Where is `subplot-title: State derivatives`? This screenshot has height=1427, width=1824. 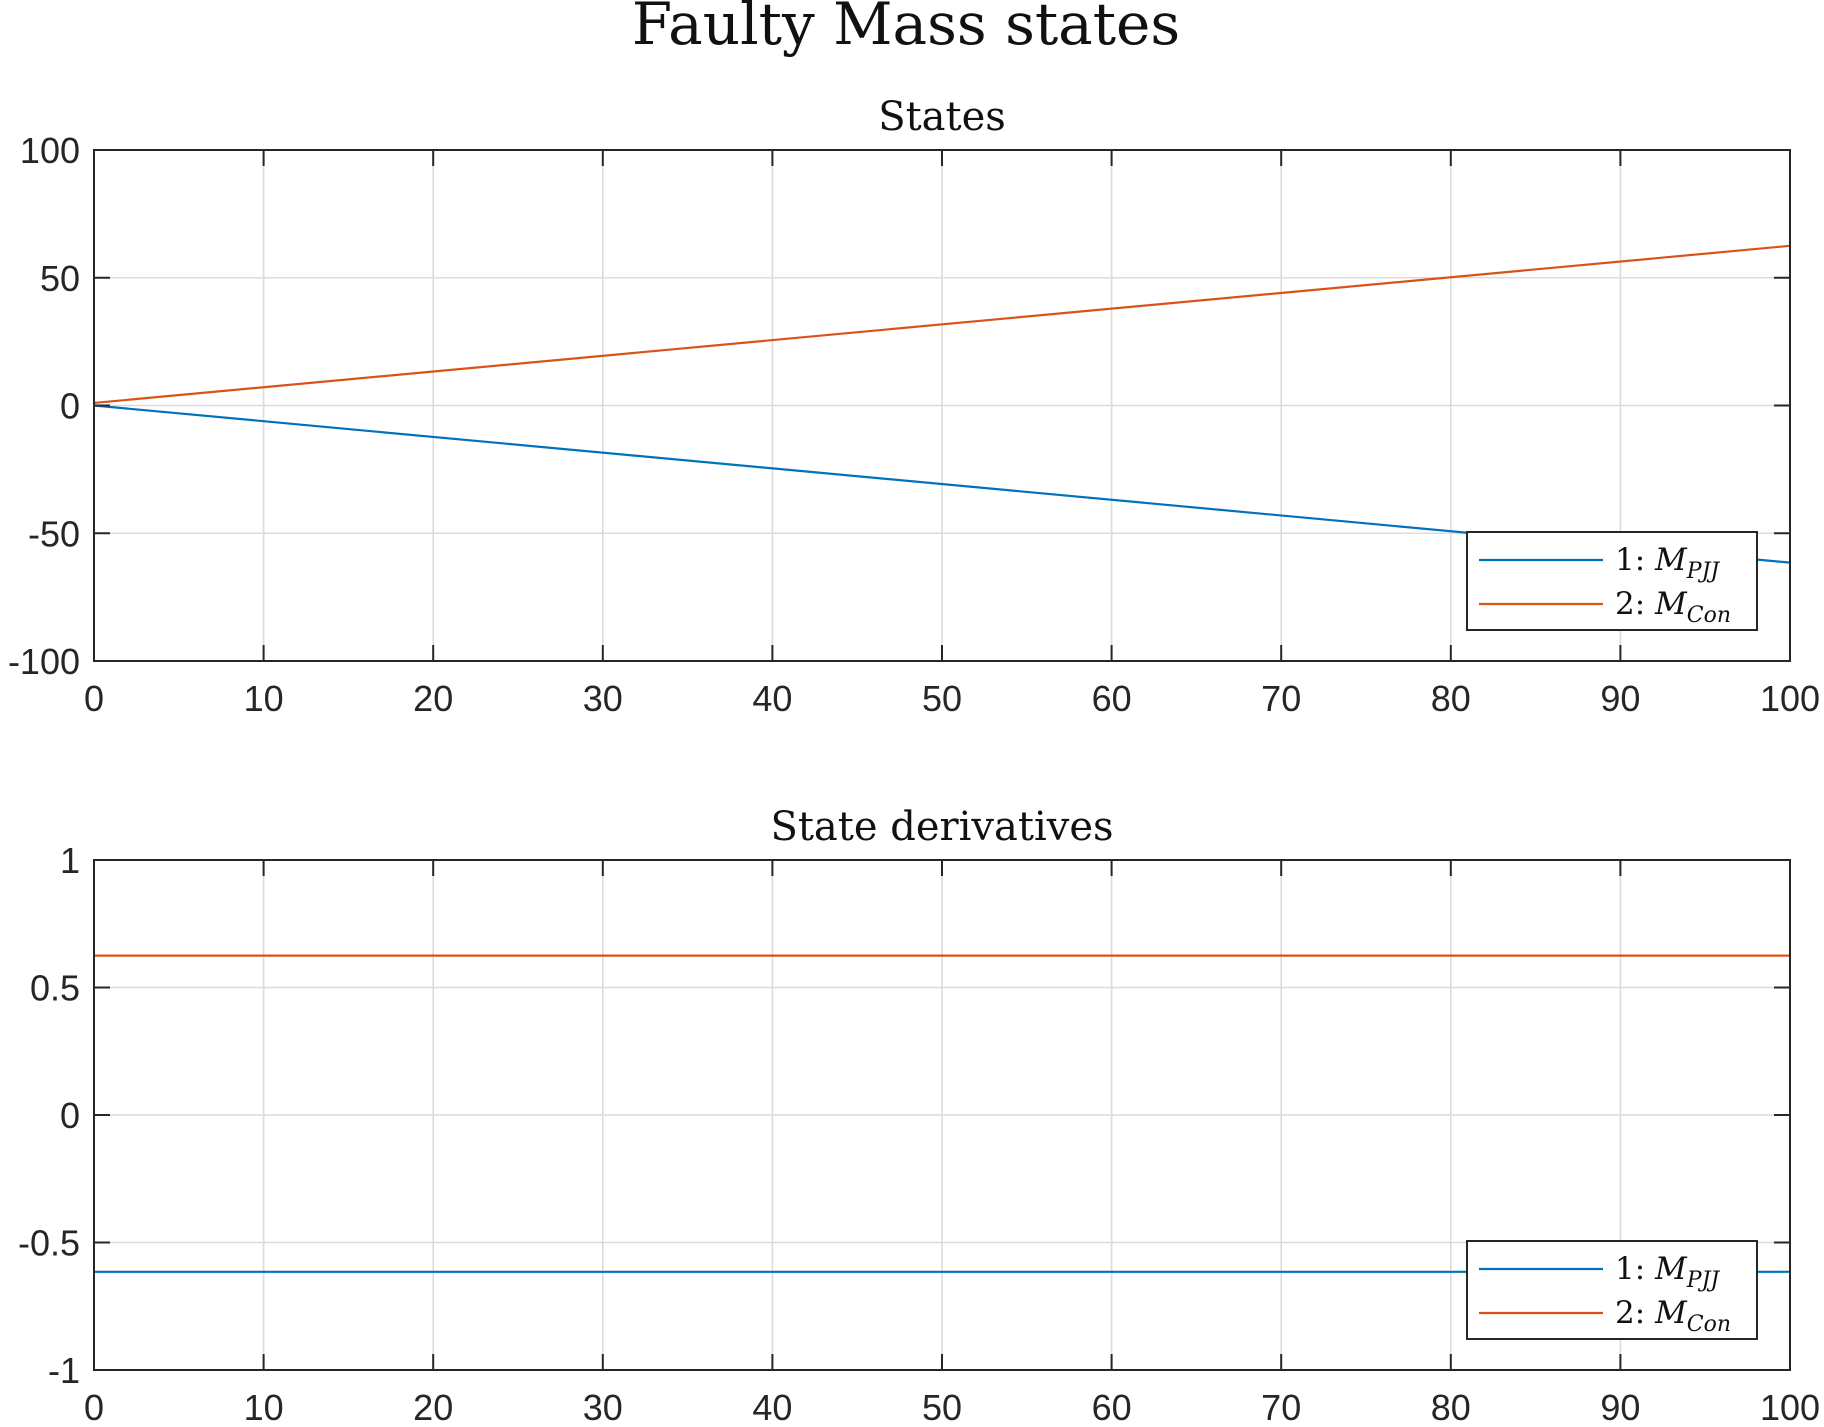
subplot-title: State derivatives is located at coordinates (941, 827).